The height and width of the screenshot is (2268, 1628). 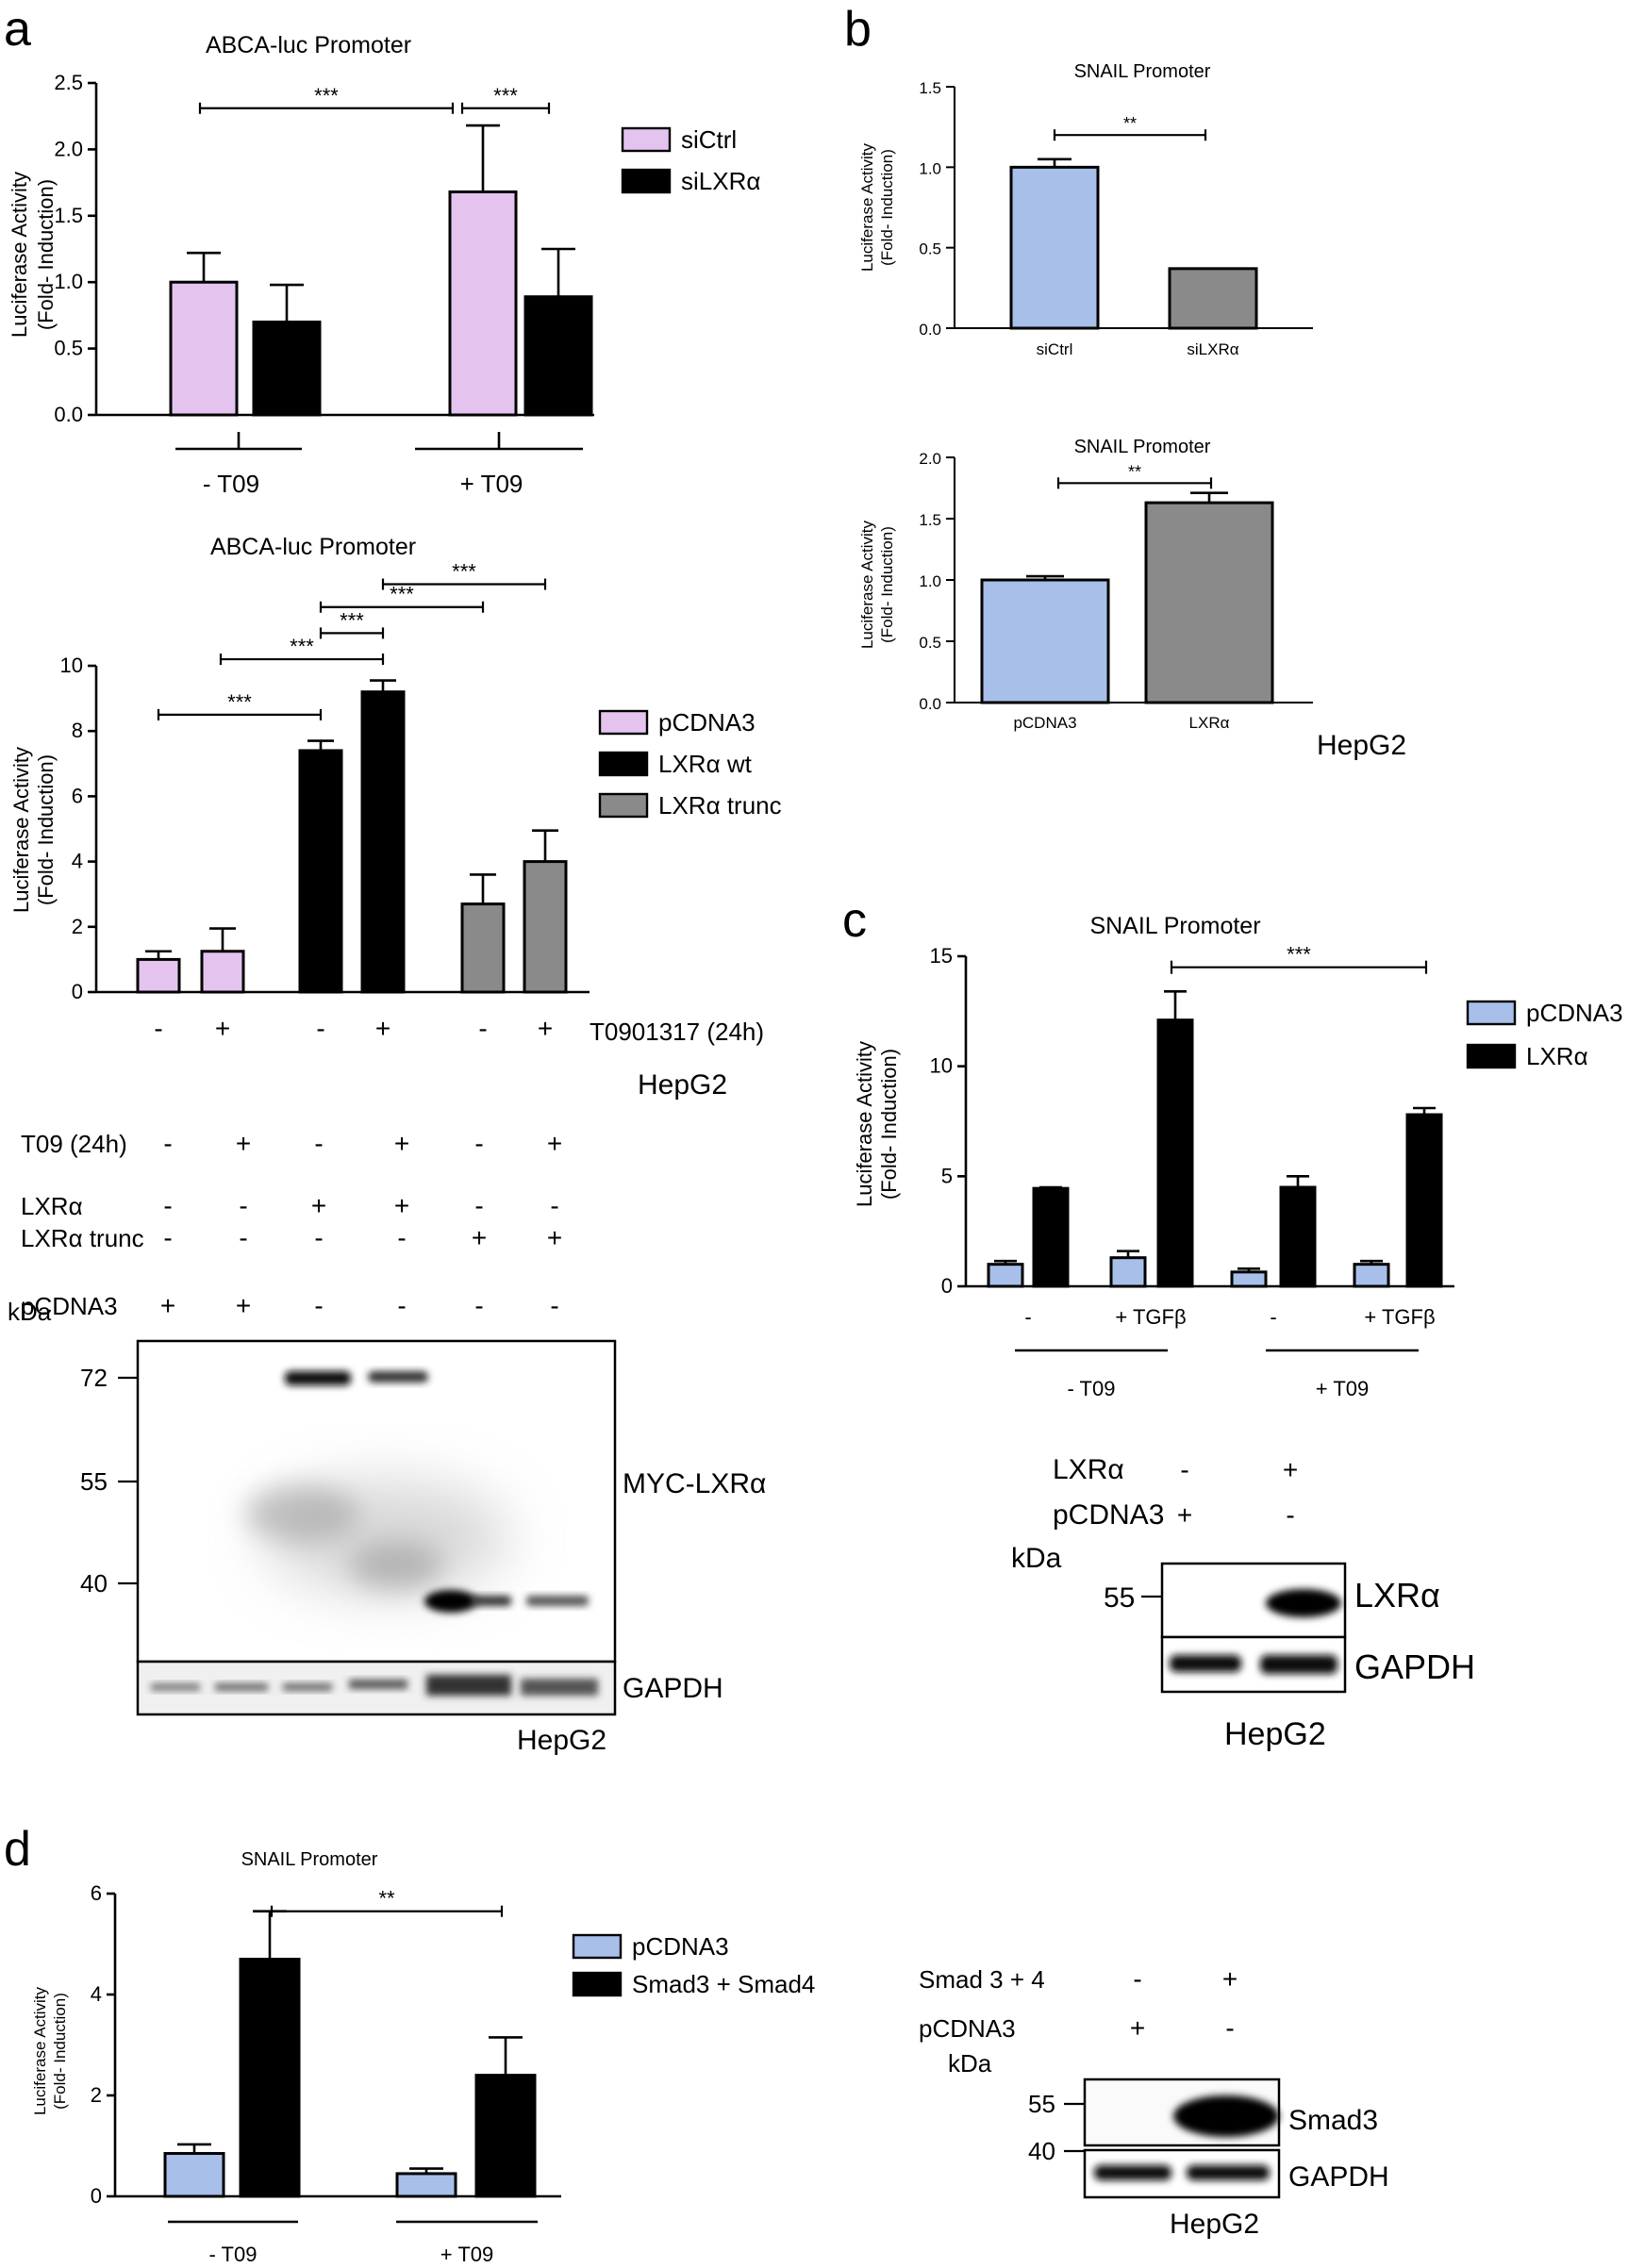 What do you see at coordinates (1226, 2116) in the screenshot?
I see `band-smad3` at bounding box center [1226, 2116].